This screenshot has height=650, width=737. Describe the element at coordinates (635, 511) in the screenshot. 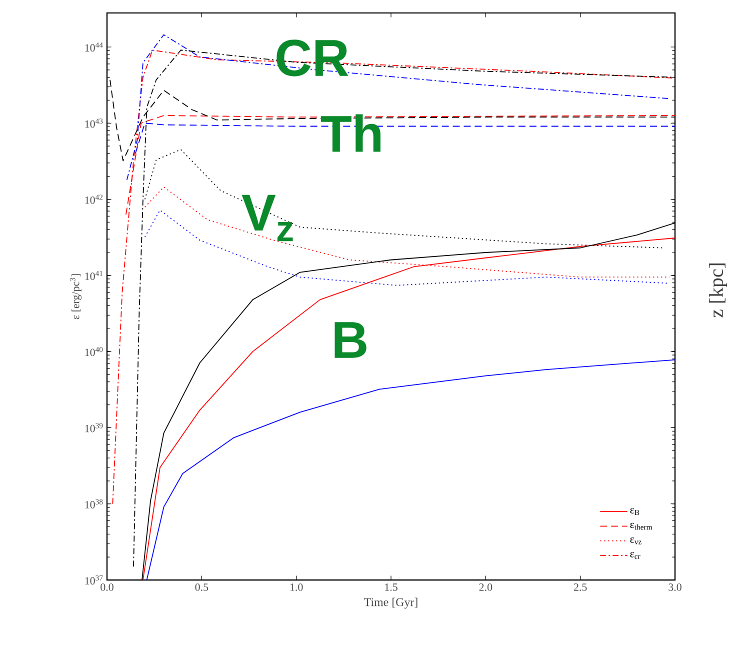

I see `legend-label: ε$_{B}$` at that location.